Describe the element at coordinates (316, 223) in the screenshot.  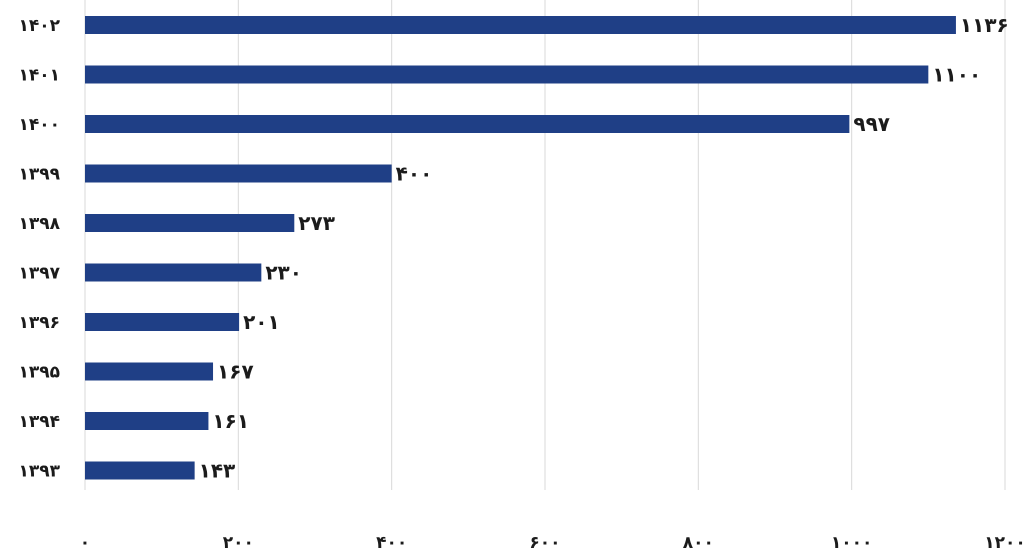
I see `value-label: ۲۷۳` at that location.